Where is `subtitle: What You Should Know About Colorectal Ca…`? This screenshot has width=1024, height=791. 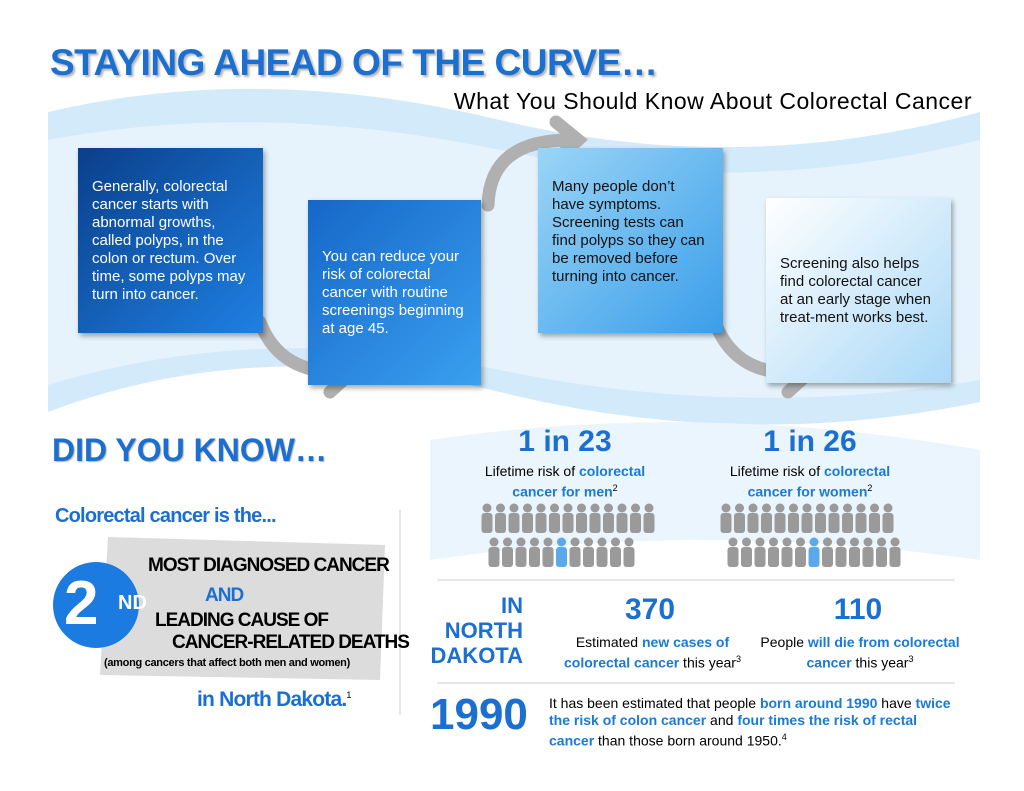 subtitle: What You Should Know About Colorectal Ca… is located at coordinates (712, 101).